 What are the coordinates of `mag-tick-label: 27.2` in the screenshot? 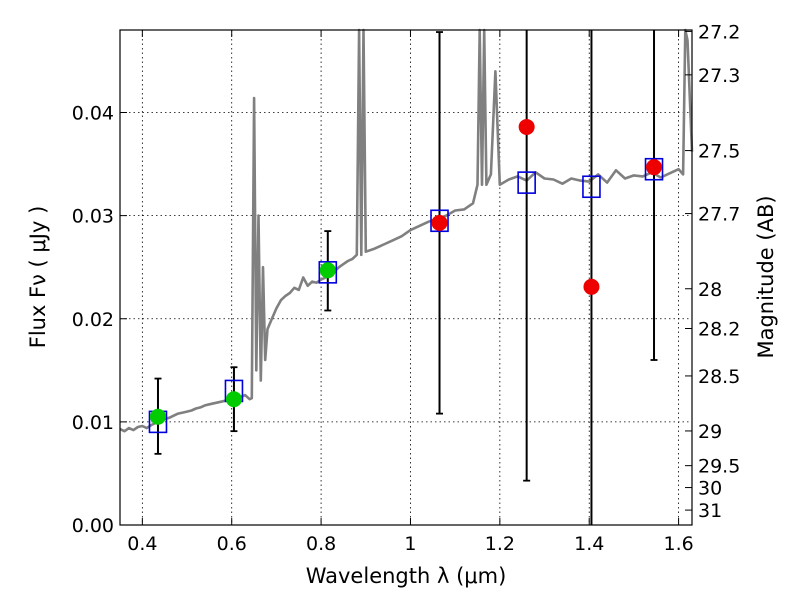 It's located at (719, 32).